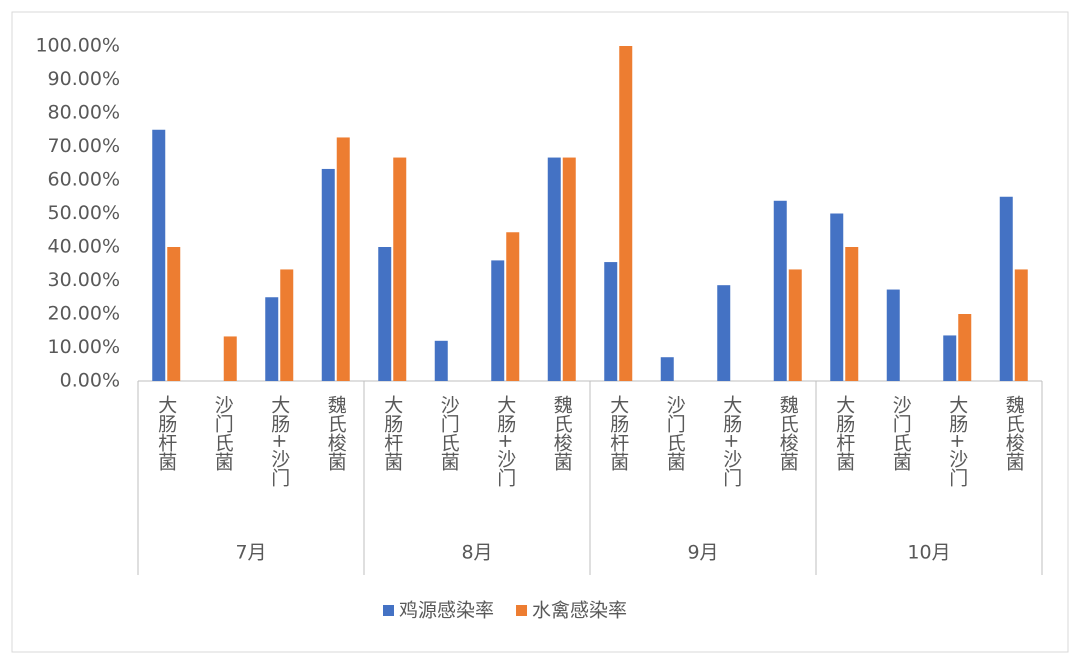 The image size is (1080, 668). I want to click on y-tick-label: 40.00%, so click(84, 247).